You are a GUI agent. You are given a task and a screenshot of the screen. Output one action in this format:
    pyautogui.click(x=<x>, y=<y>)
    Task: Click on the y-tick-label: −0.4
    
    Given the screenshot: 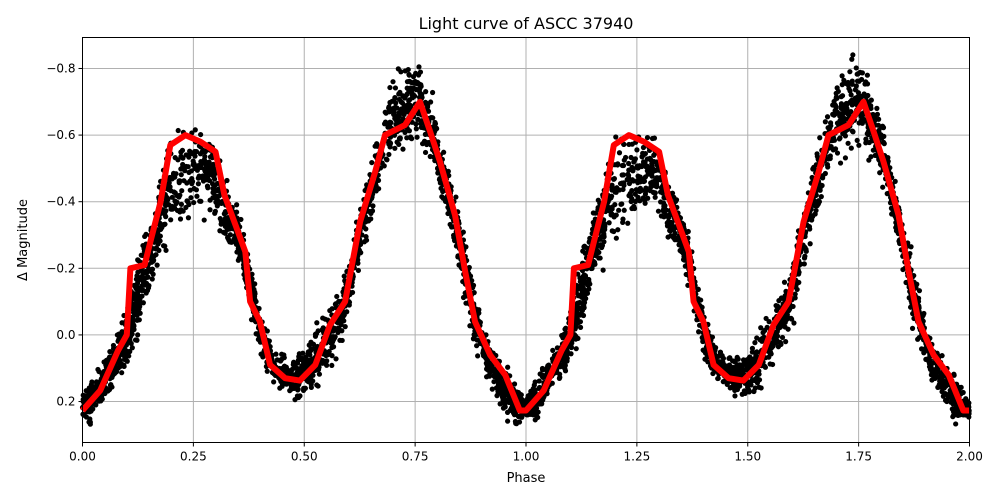 What is the action you would take?
    pyautogui.click(x=60, y=202)
    